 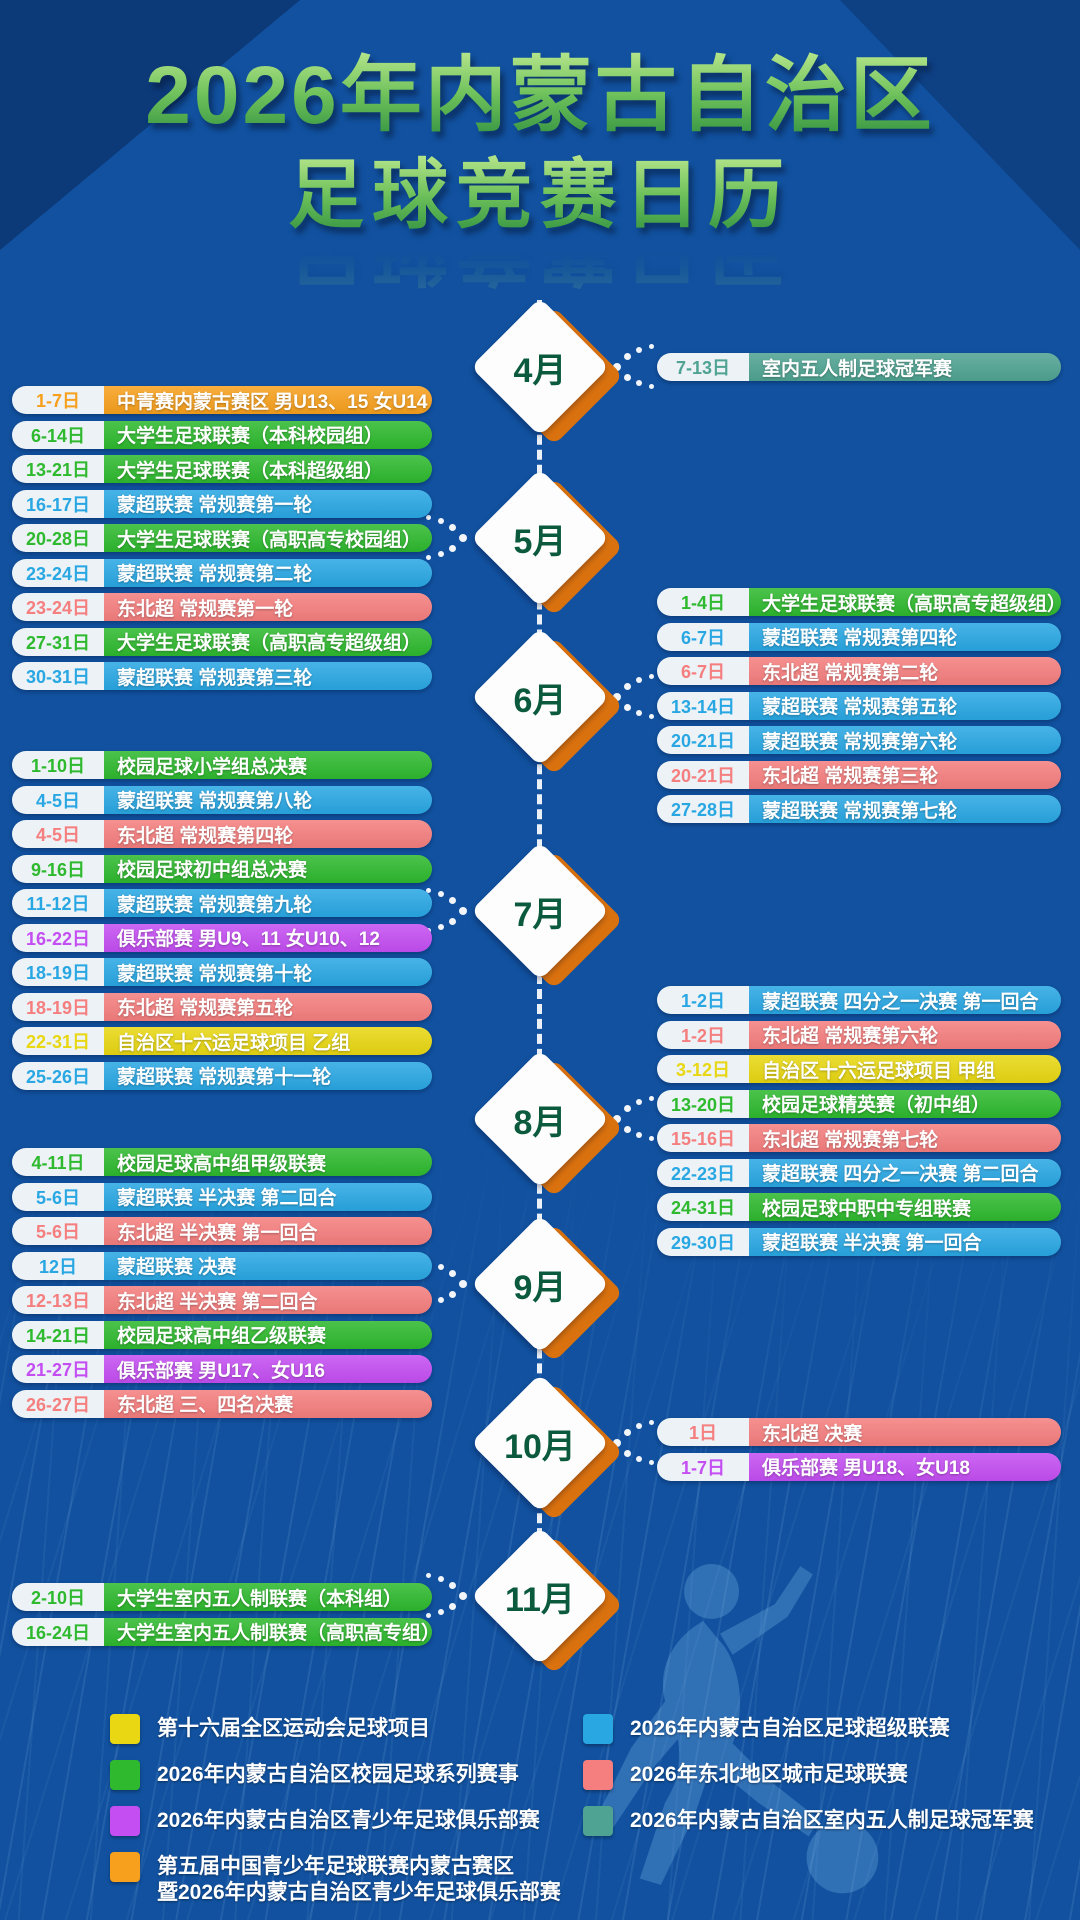 What do you see at coordinates (335, 1866) in the screenshot?
I see `legend-label-line: 第五届中国青少年足球联赛内蒙古赛区` at bounding box center [335, 1866].